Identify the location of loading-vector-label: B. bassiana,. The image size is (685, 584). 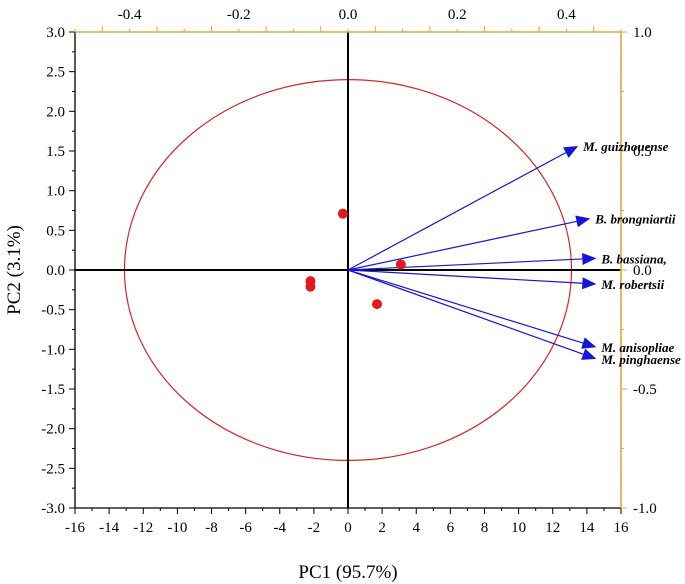
(633, 258).